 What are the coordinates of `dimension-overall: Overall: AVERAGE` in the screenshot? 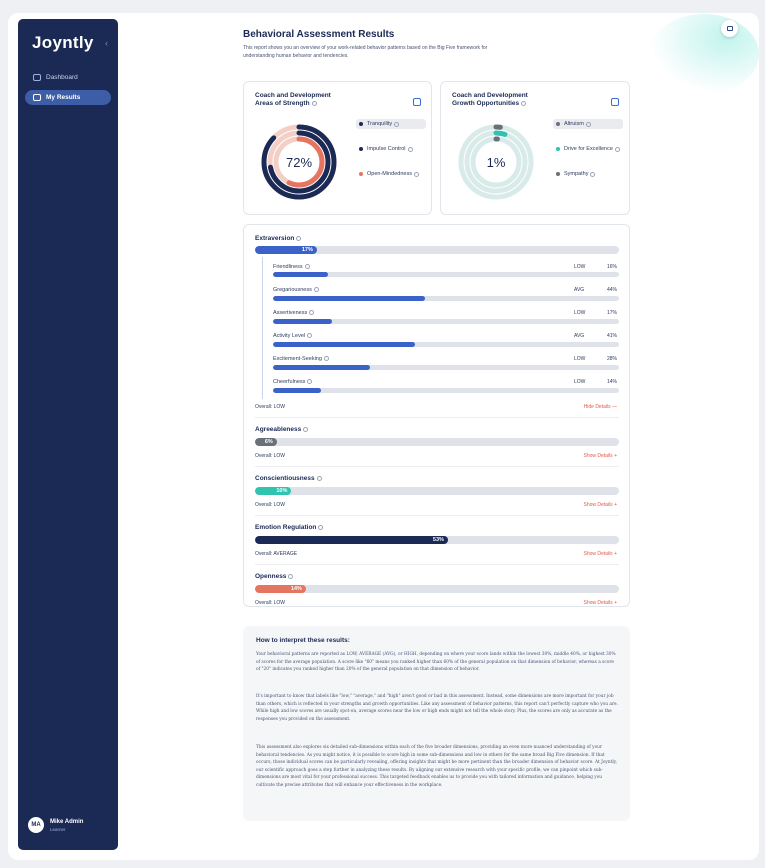 It's located at (276, 554).